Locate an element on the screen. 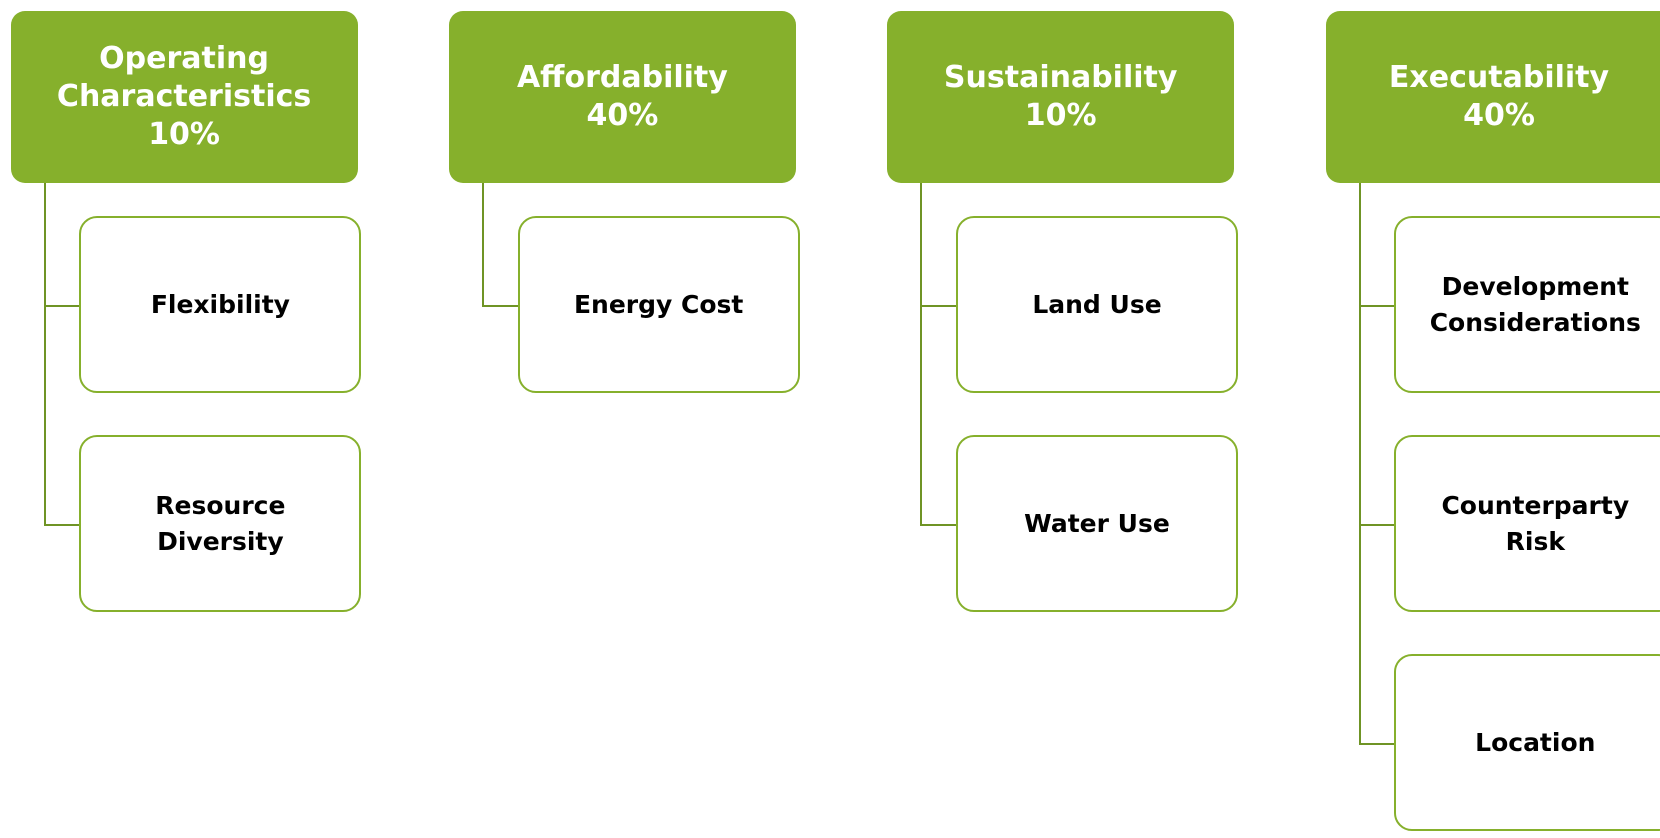  criterion-label: Land Use is located at coordinates (1097, 304).